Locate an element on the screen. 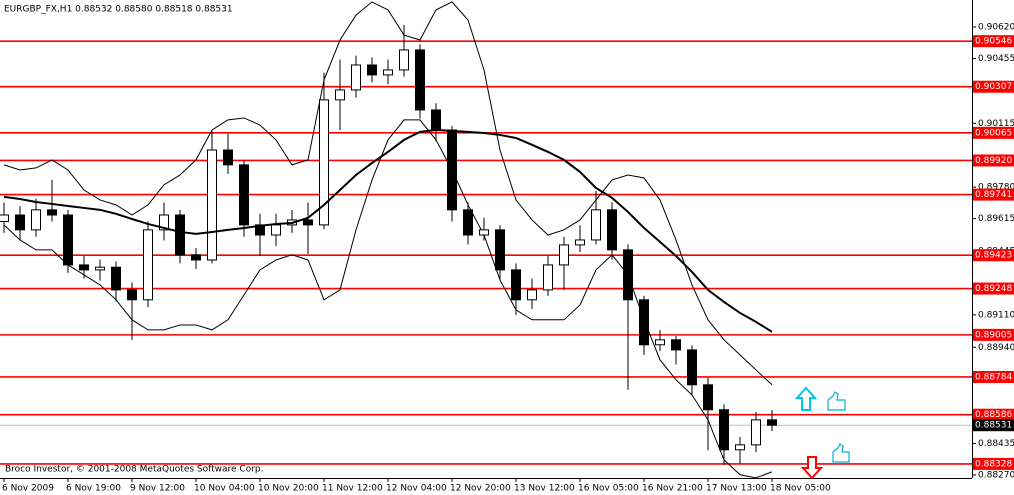 Image resolution: width=1014 pixels, height=495 pixels. level-label: 0.89005 is located at coordinates (993, 335).